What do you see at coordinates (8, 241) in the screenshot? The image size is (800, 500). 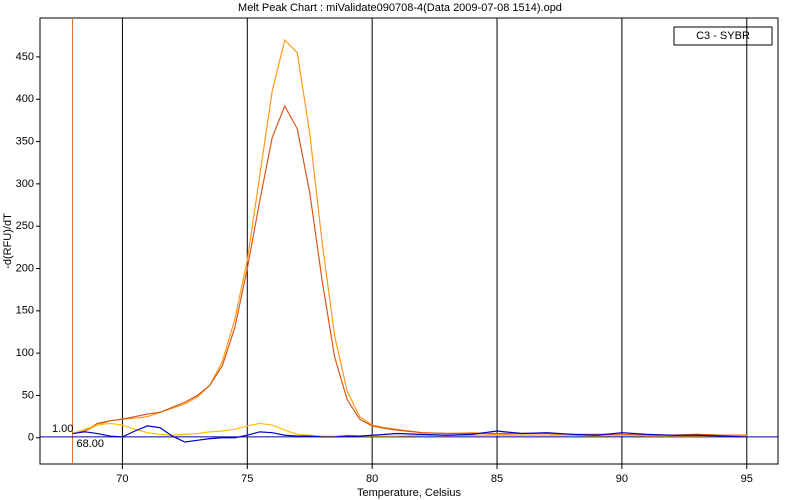 I see `y-axis-label: -d(RFU)/dT` at bounding box center [8, 241].